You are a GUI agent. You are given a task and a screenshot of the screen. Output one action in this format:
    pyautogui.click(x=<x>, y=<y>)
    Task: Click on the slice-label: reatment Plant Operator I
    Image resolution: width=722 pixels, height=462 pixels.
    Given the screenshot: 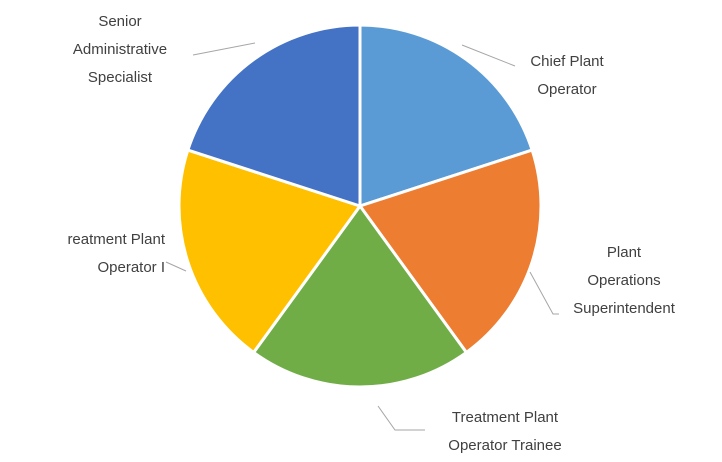 What is the action you would take?
    pyautogui.click(x=116, y=253)
    